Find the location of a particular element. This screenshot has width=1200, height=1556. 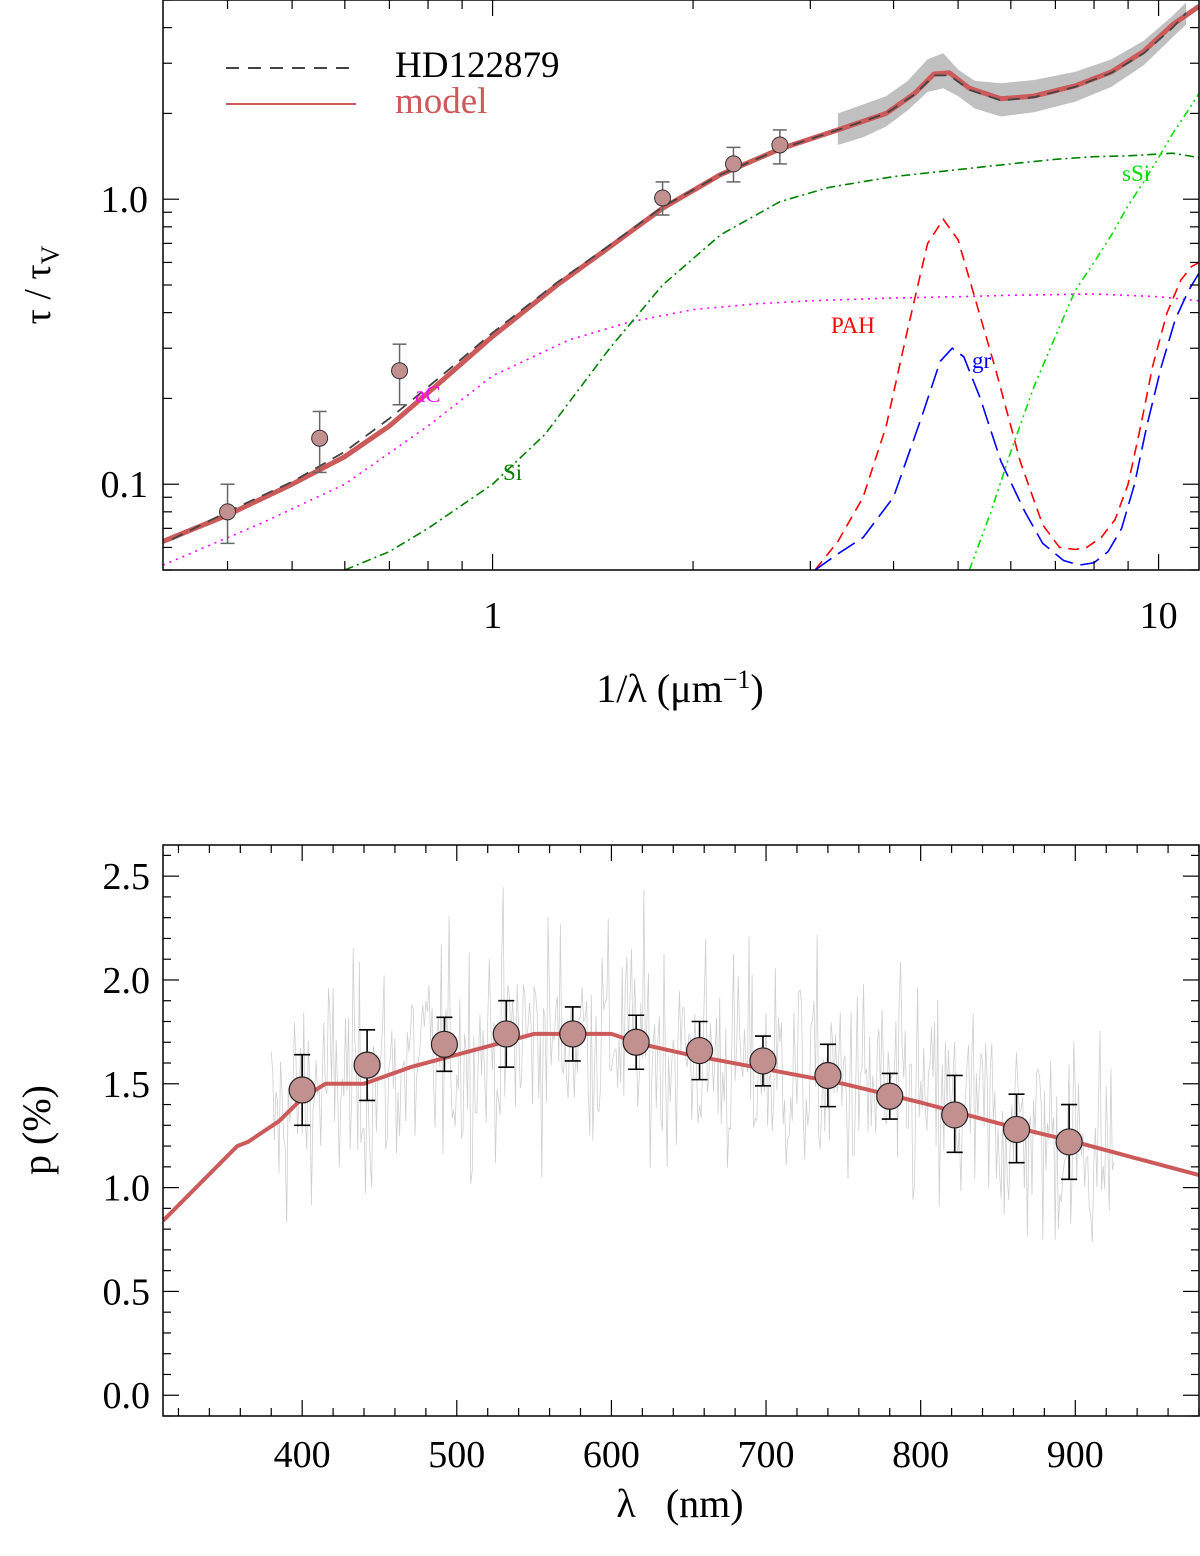

x-tick-label: 500 is located at coordinates (456, 1455).